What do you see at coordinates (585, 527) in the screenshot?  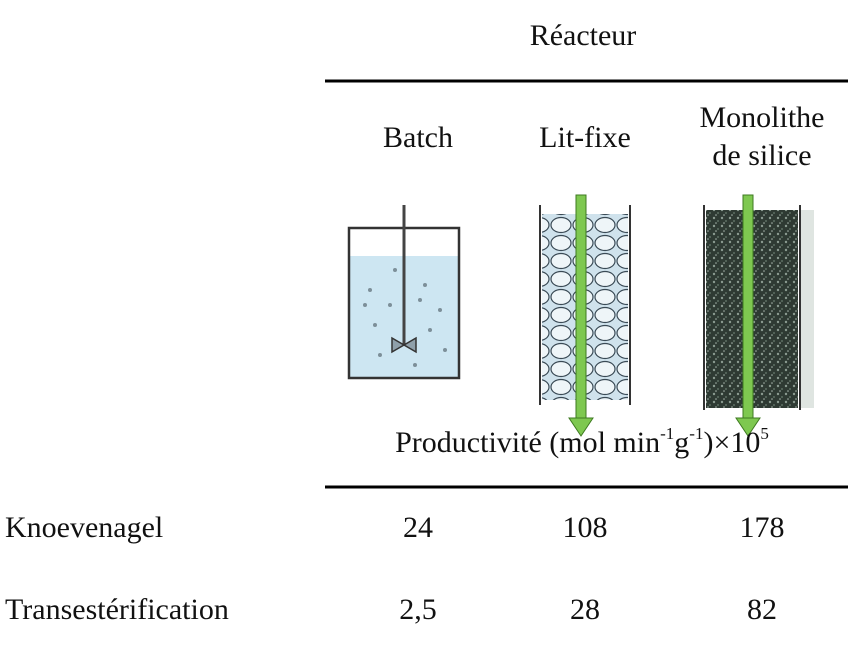 I see `cell-value: 108` at bounding box center [585, 527].